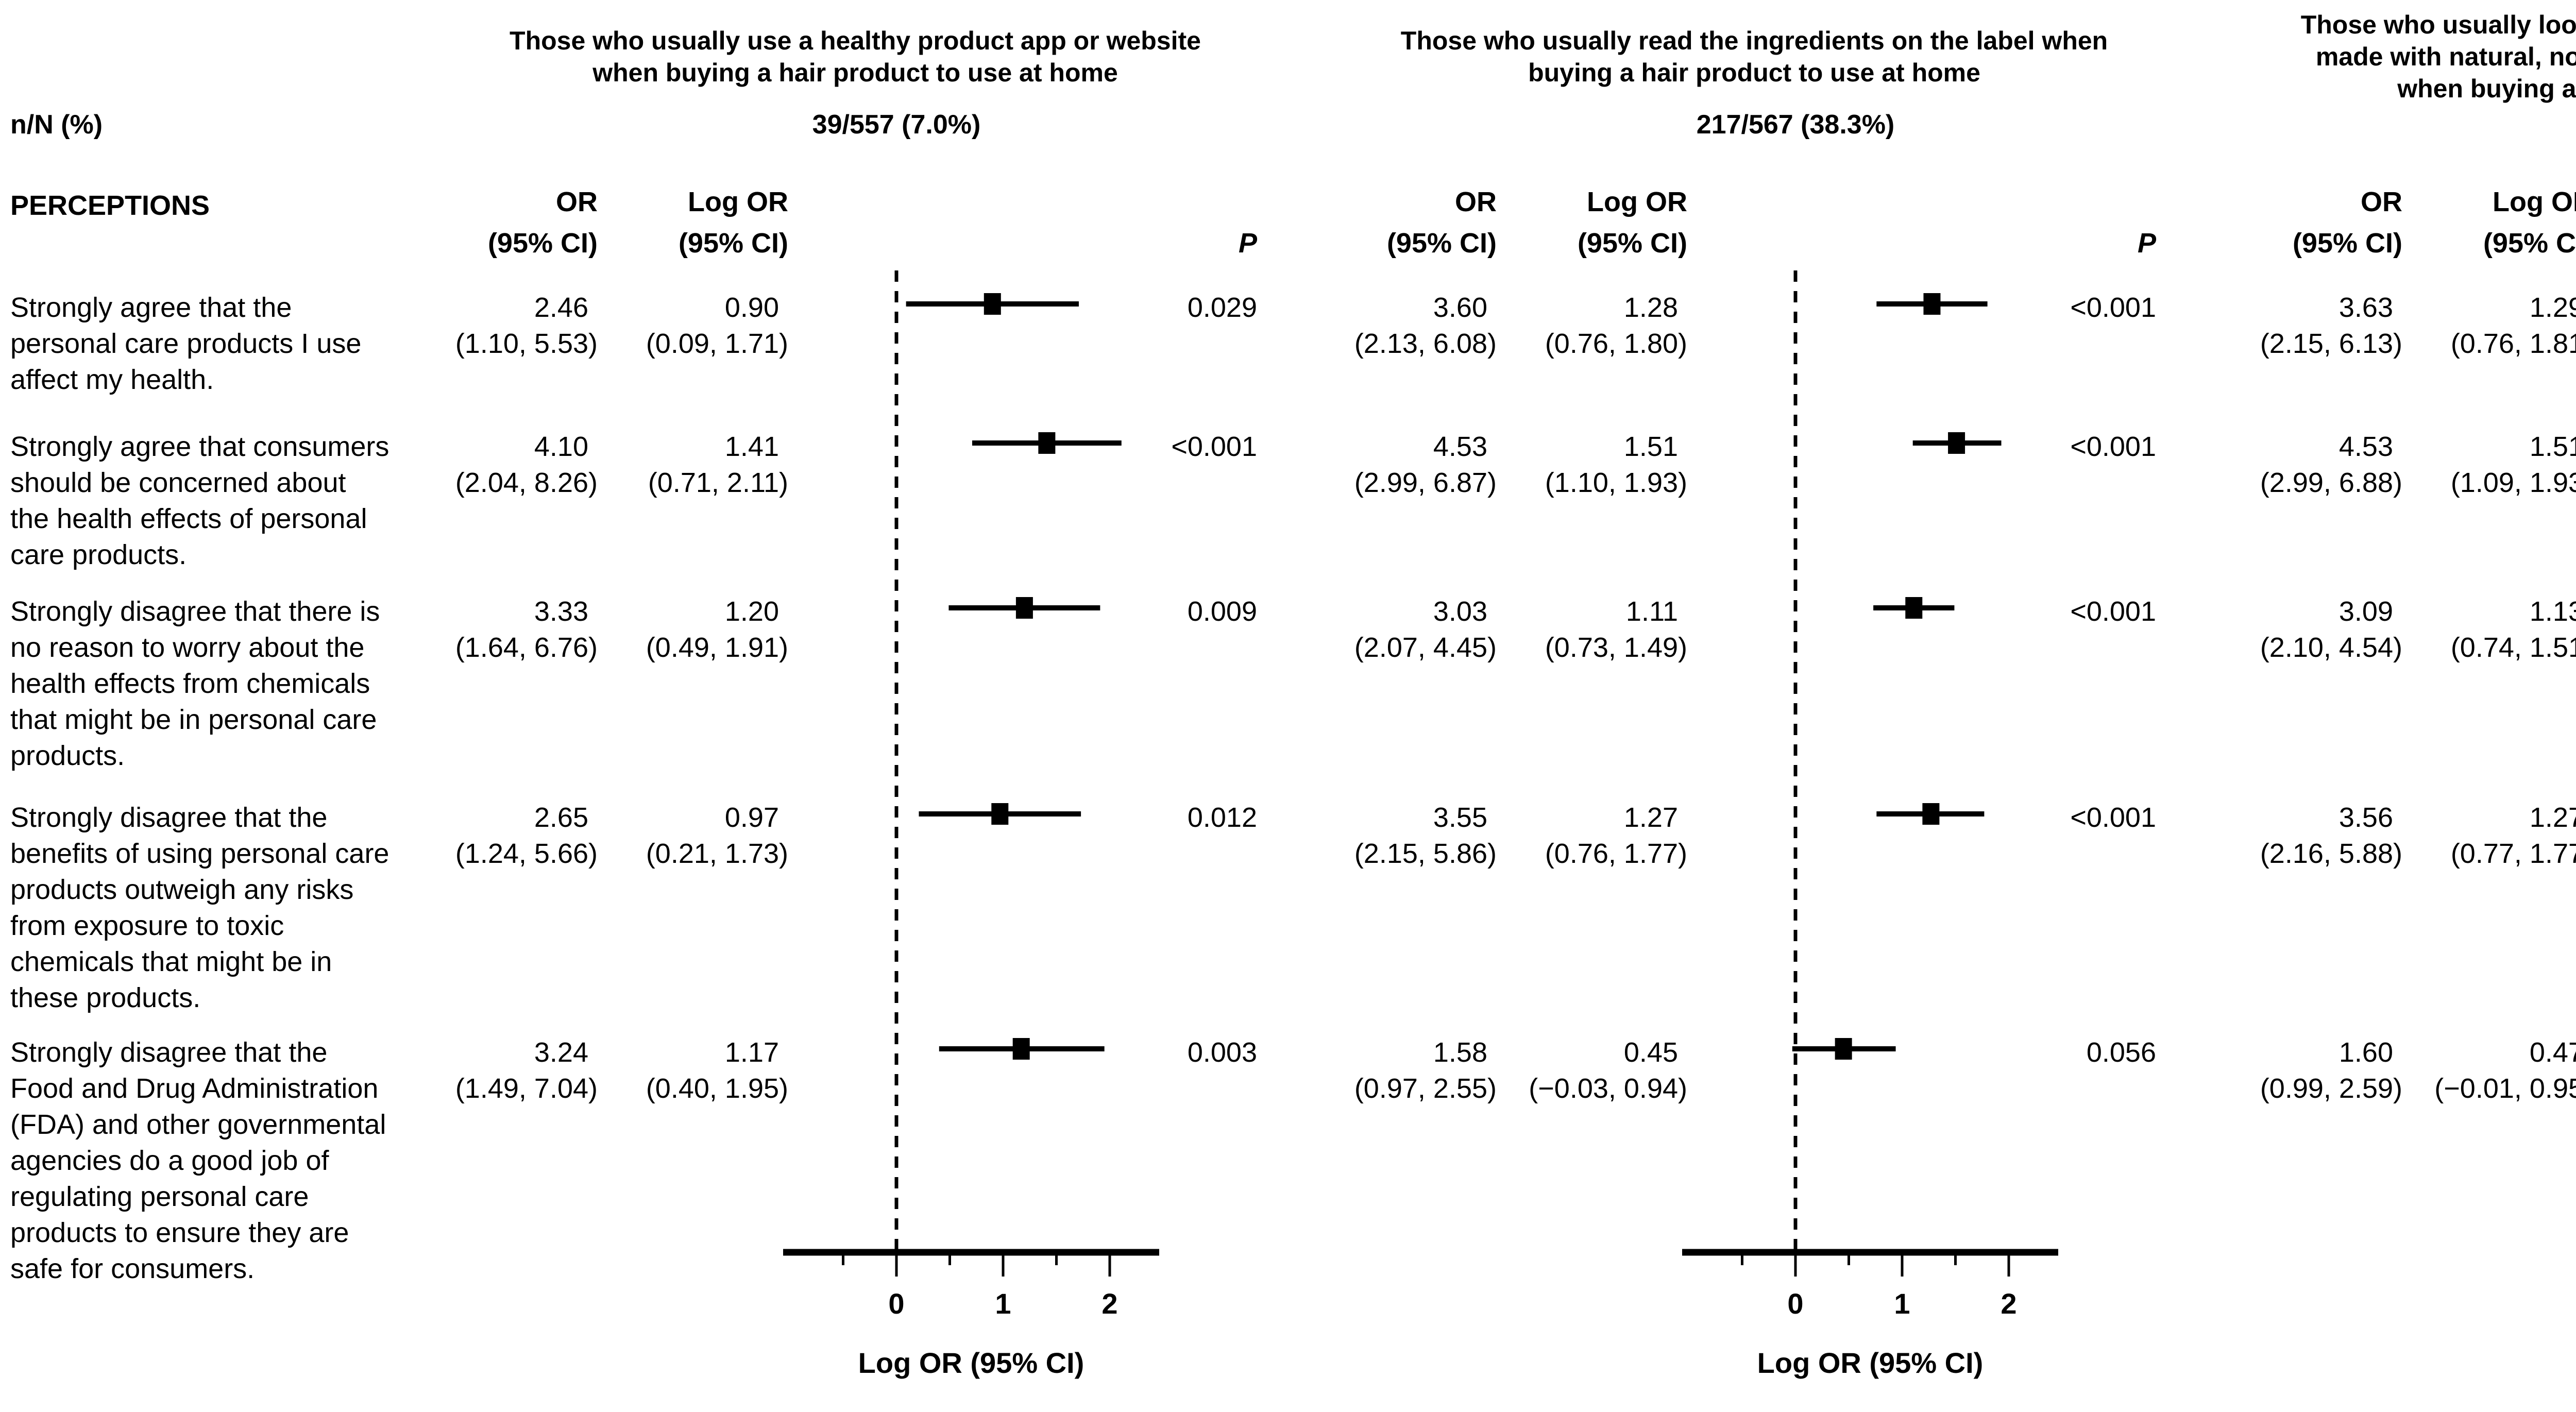 The height and width of the screenshot is (1412, 2576). Describe the element at coordinates (1597, 835) in the screenshot. I see `log-or-cell: 1.27 (0.76, 1.77)` at that location.